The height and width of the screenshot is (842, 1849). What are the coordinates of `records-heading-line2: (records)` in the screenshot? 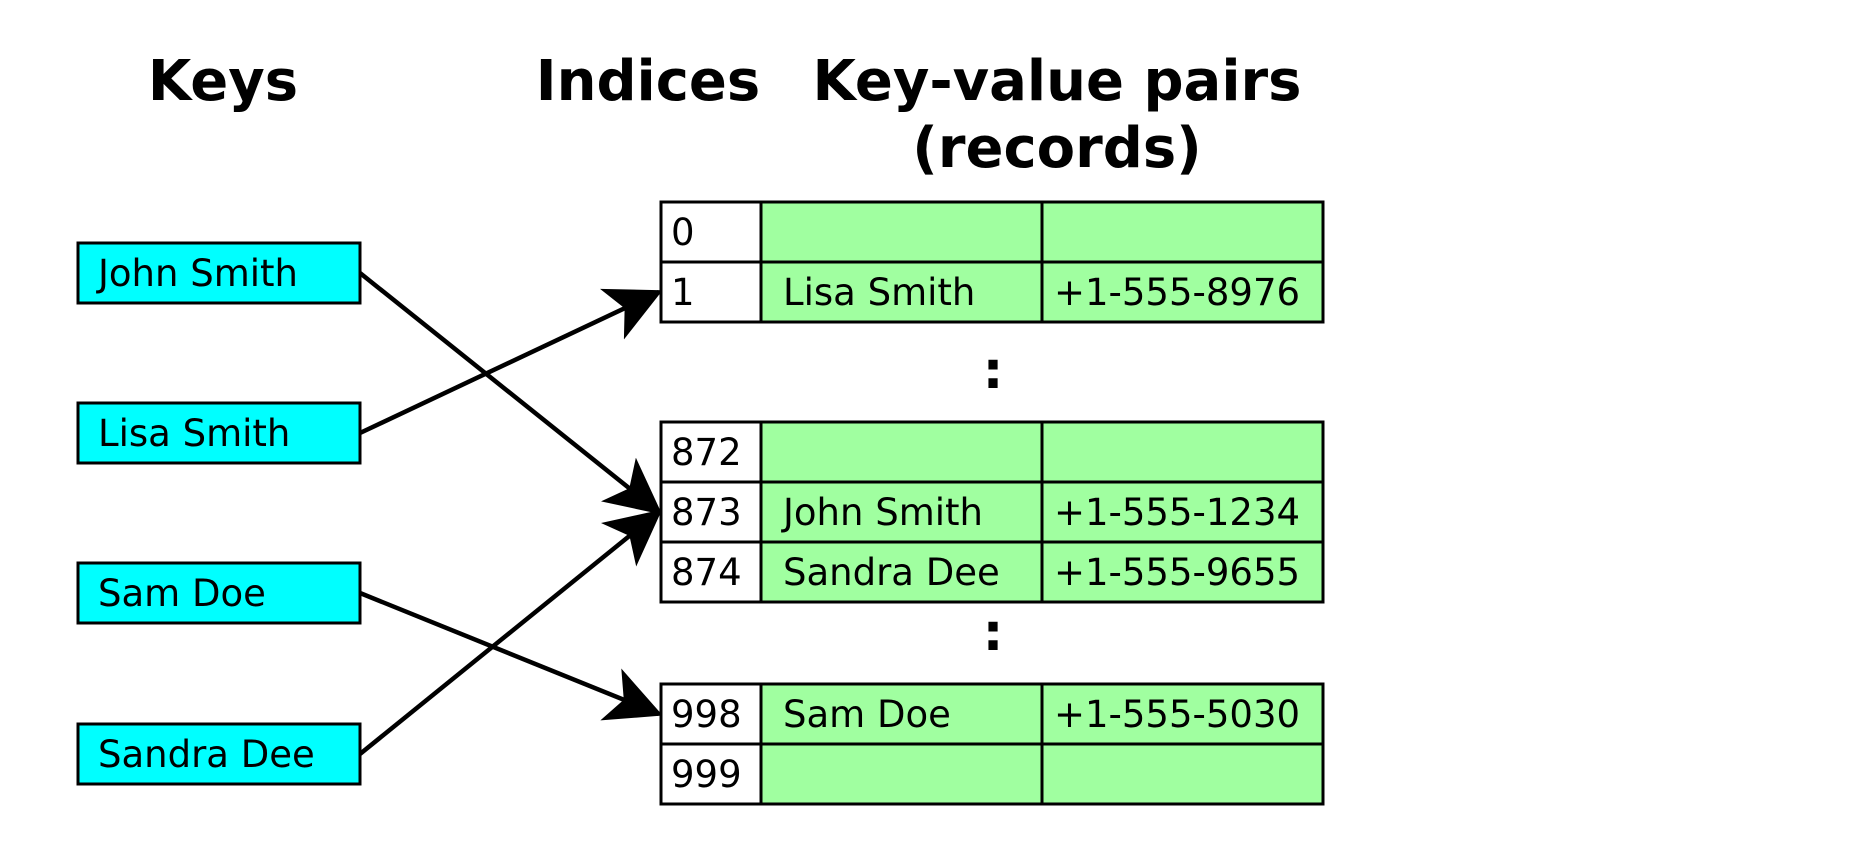 It's located at (1057, 148).